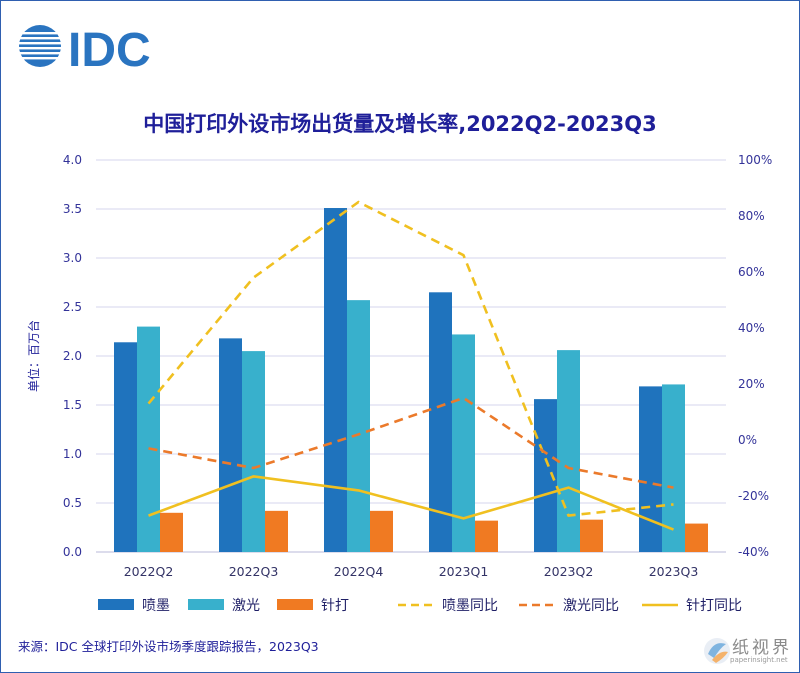 This screenshot has height=673, width=800. What do you see at coordinates (72, 503) in the screenshot?
I see `y-tick-label: 0.5` at bounding box center [72, 503].